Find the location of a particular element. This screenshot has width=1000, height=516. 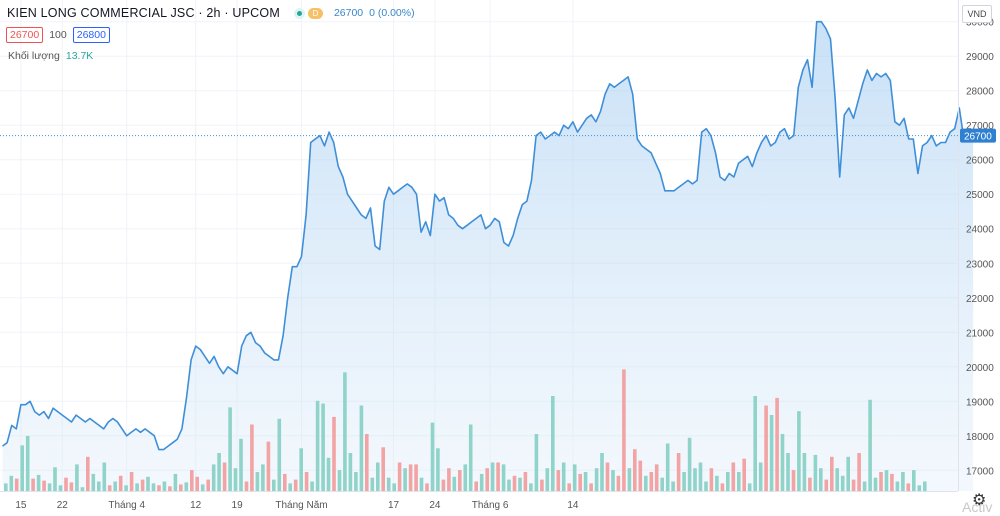

last-price-text: 26700 is located at coordinates (348, 13).